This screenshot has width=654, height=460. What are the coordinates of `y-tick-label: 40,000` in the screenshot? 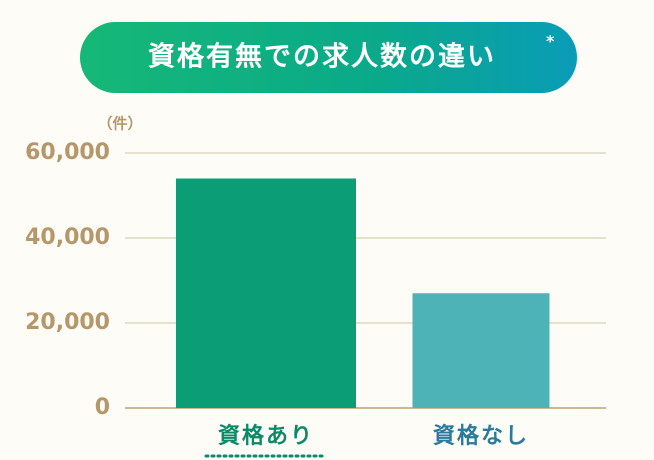 It's located at (67, 237).